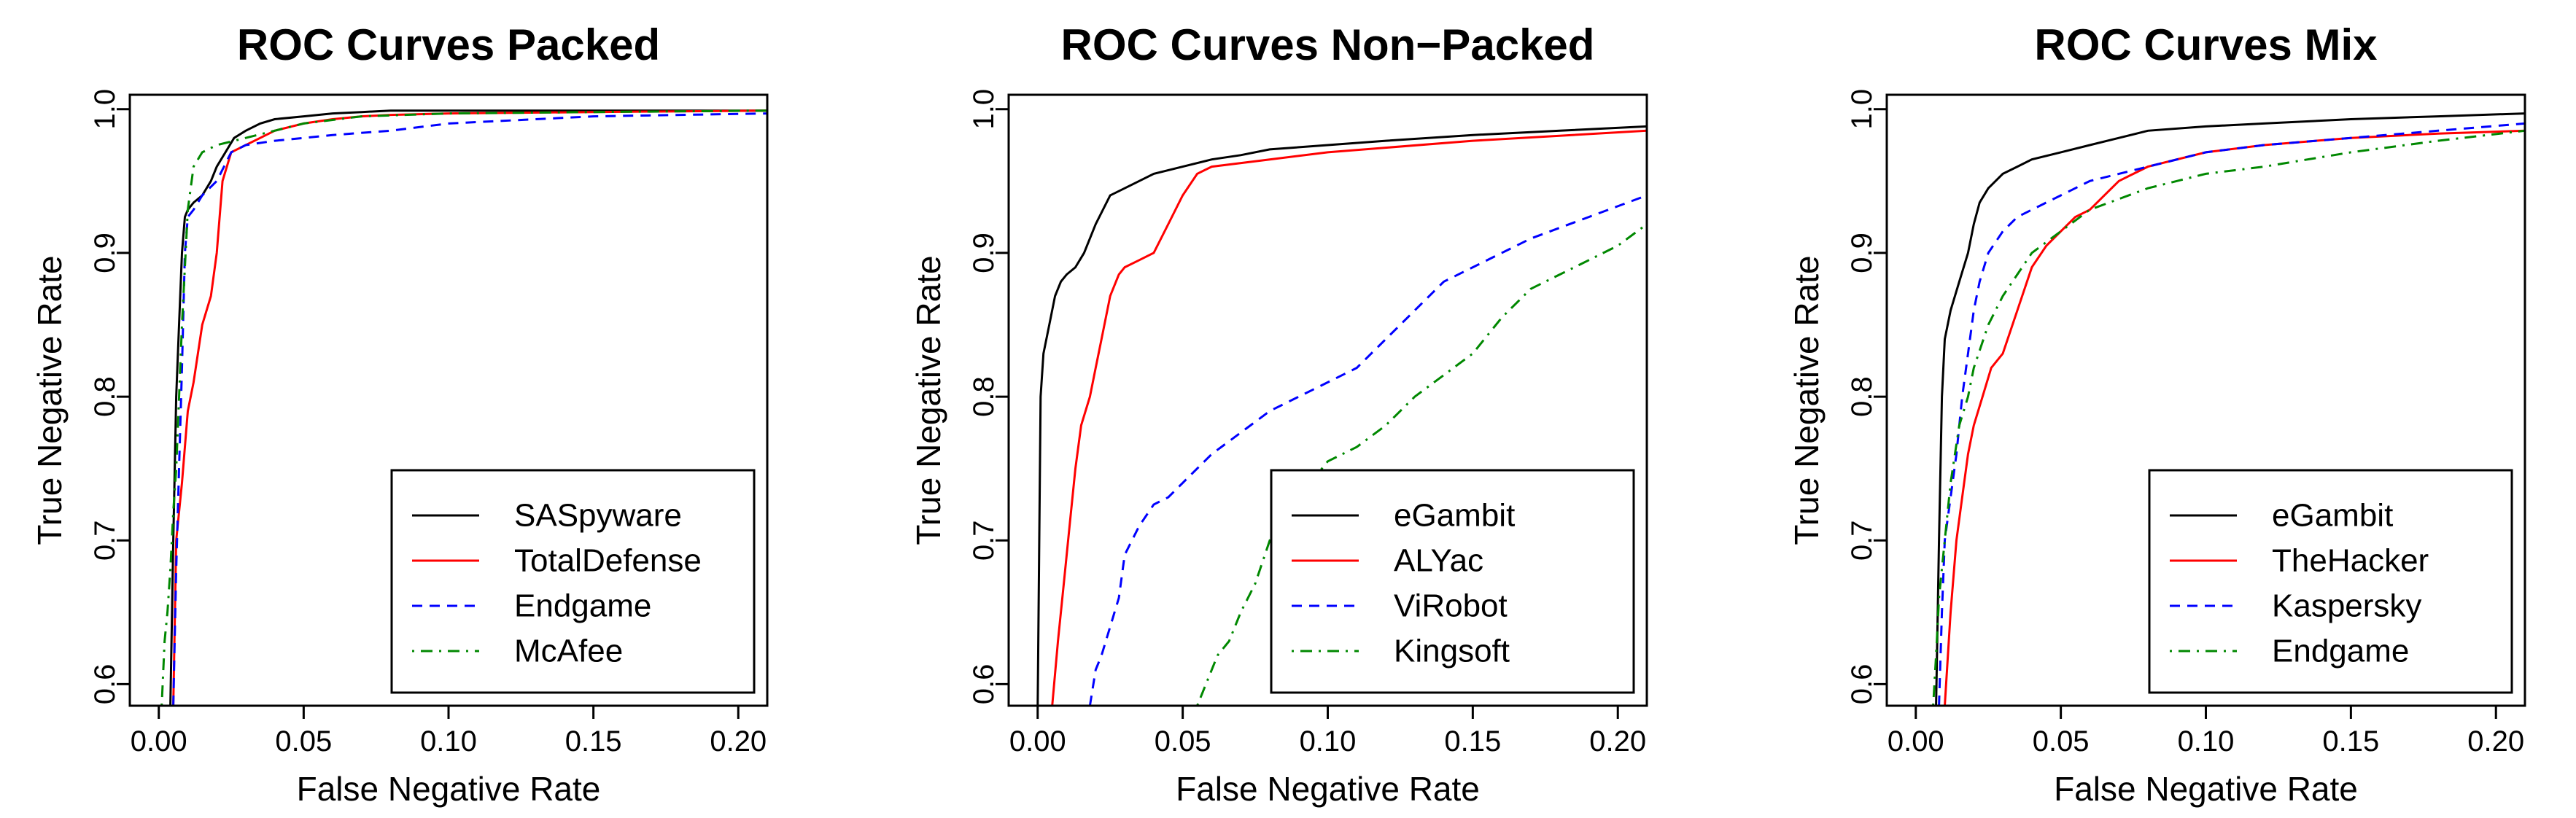  Describe the element at coordinates (1439, 561) in the screenshot. I see `legend-label: ALYac` at that location.